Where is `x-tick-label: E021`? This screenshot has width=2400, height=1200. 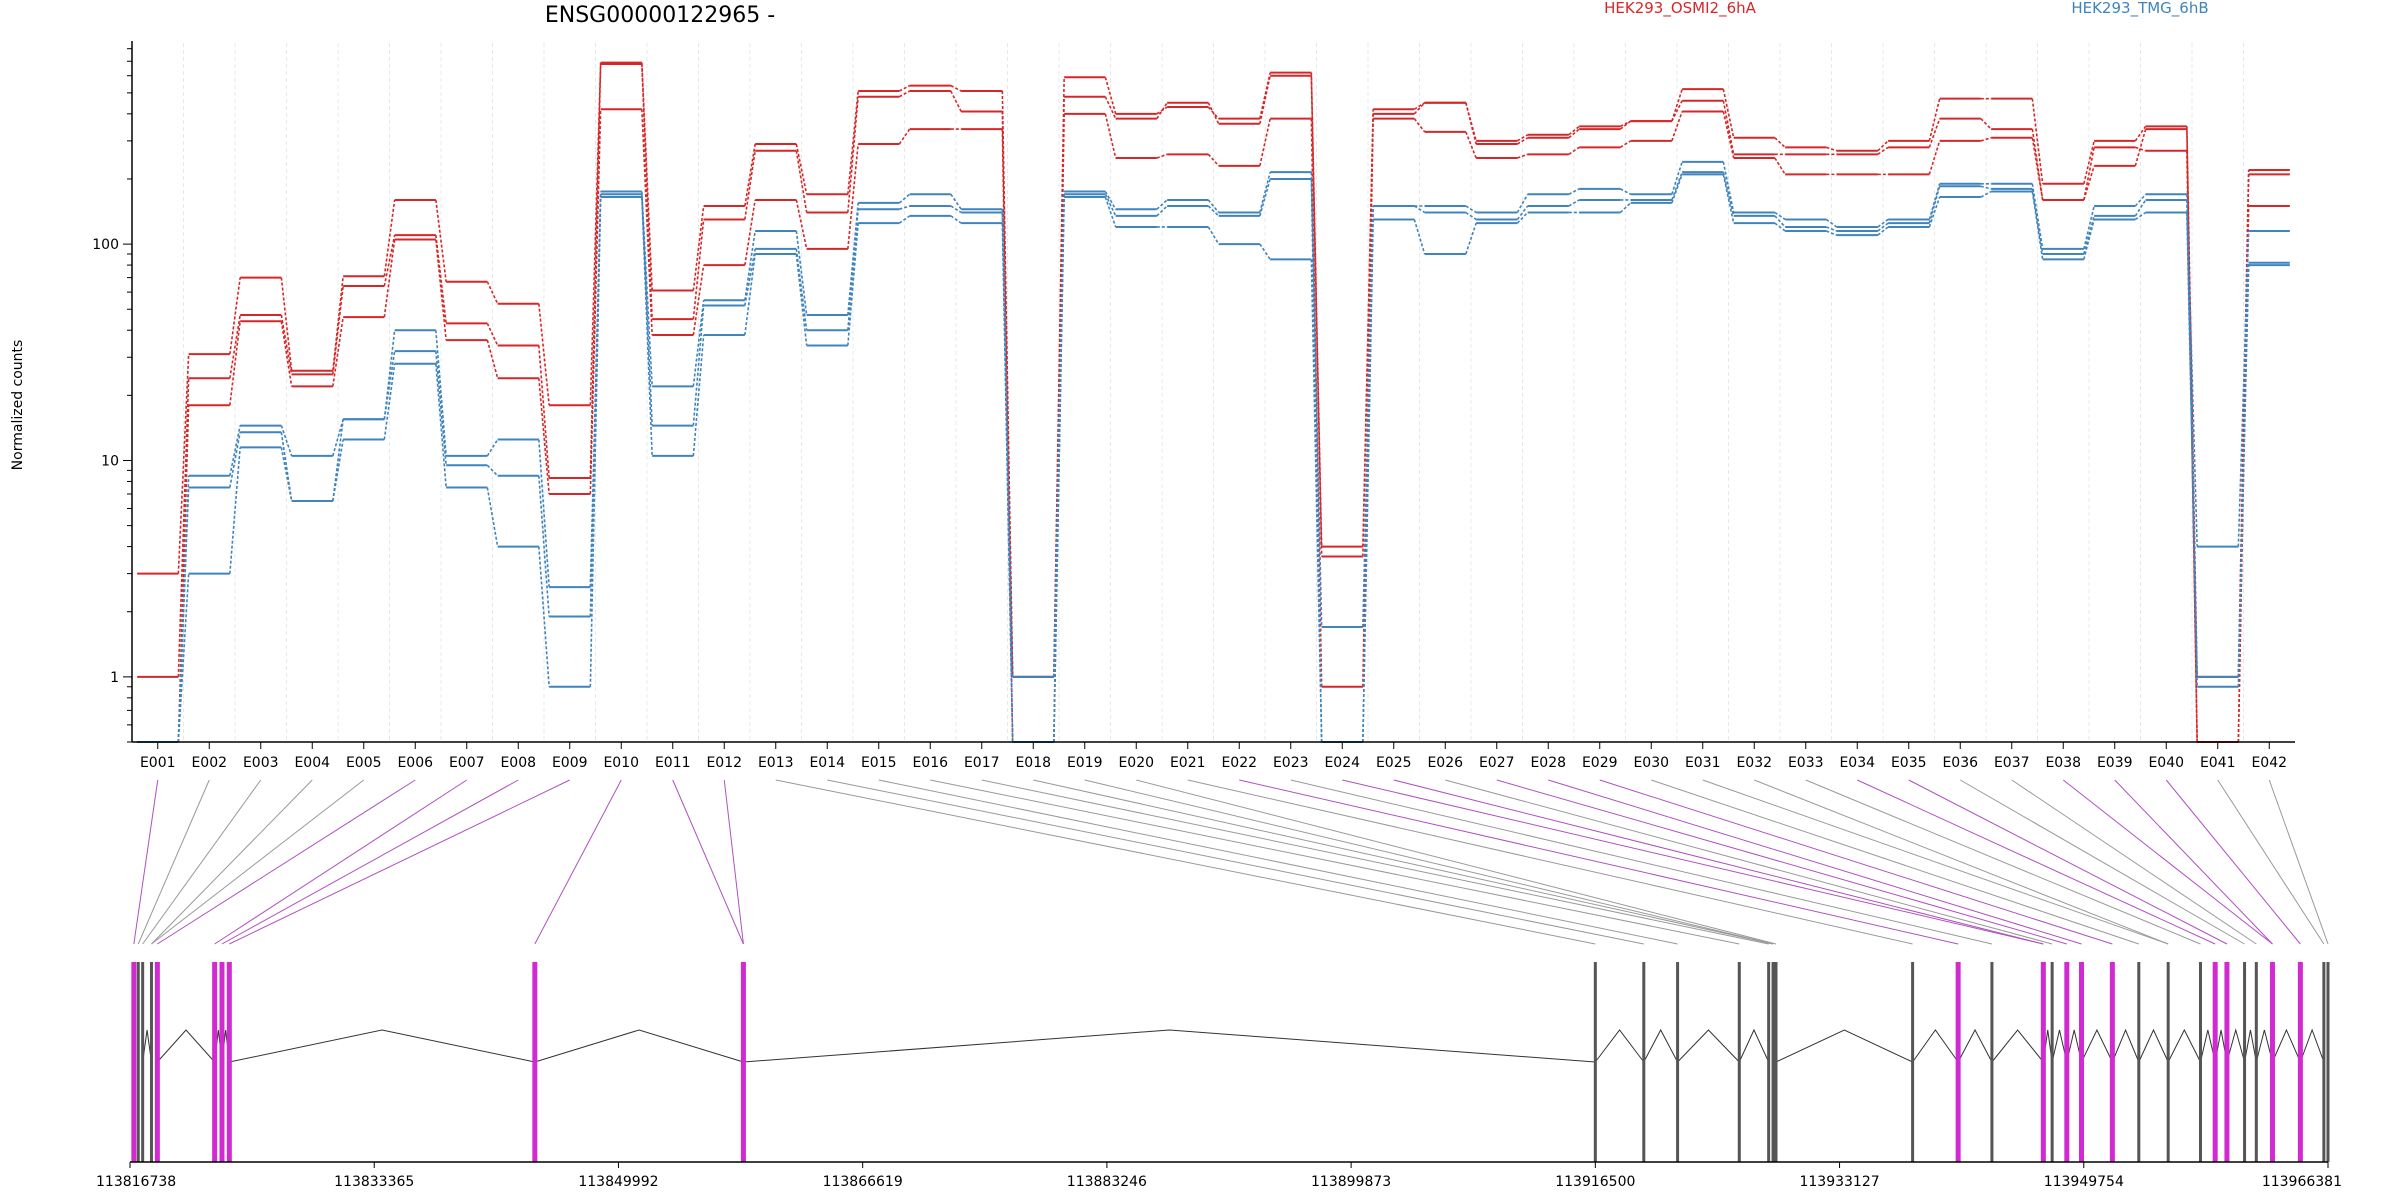
x-tick-label: E021 is located at coordinates (1188, 763).